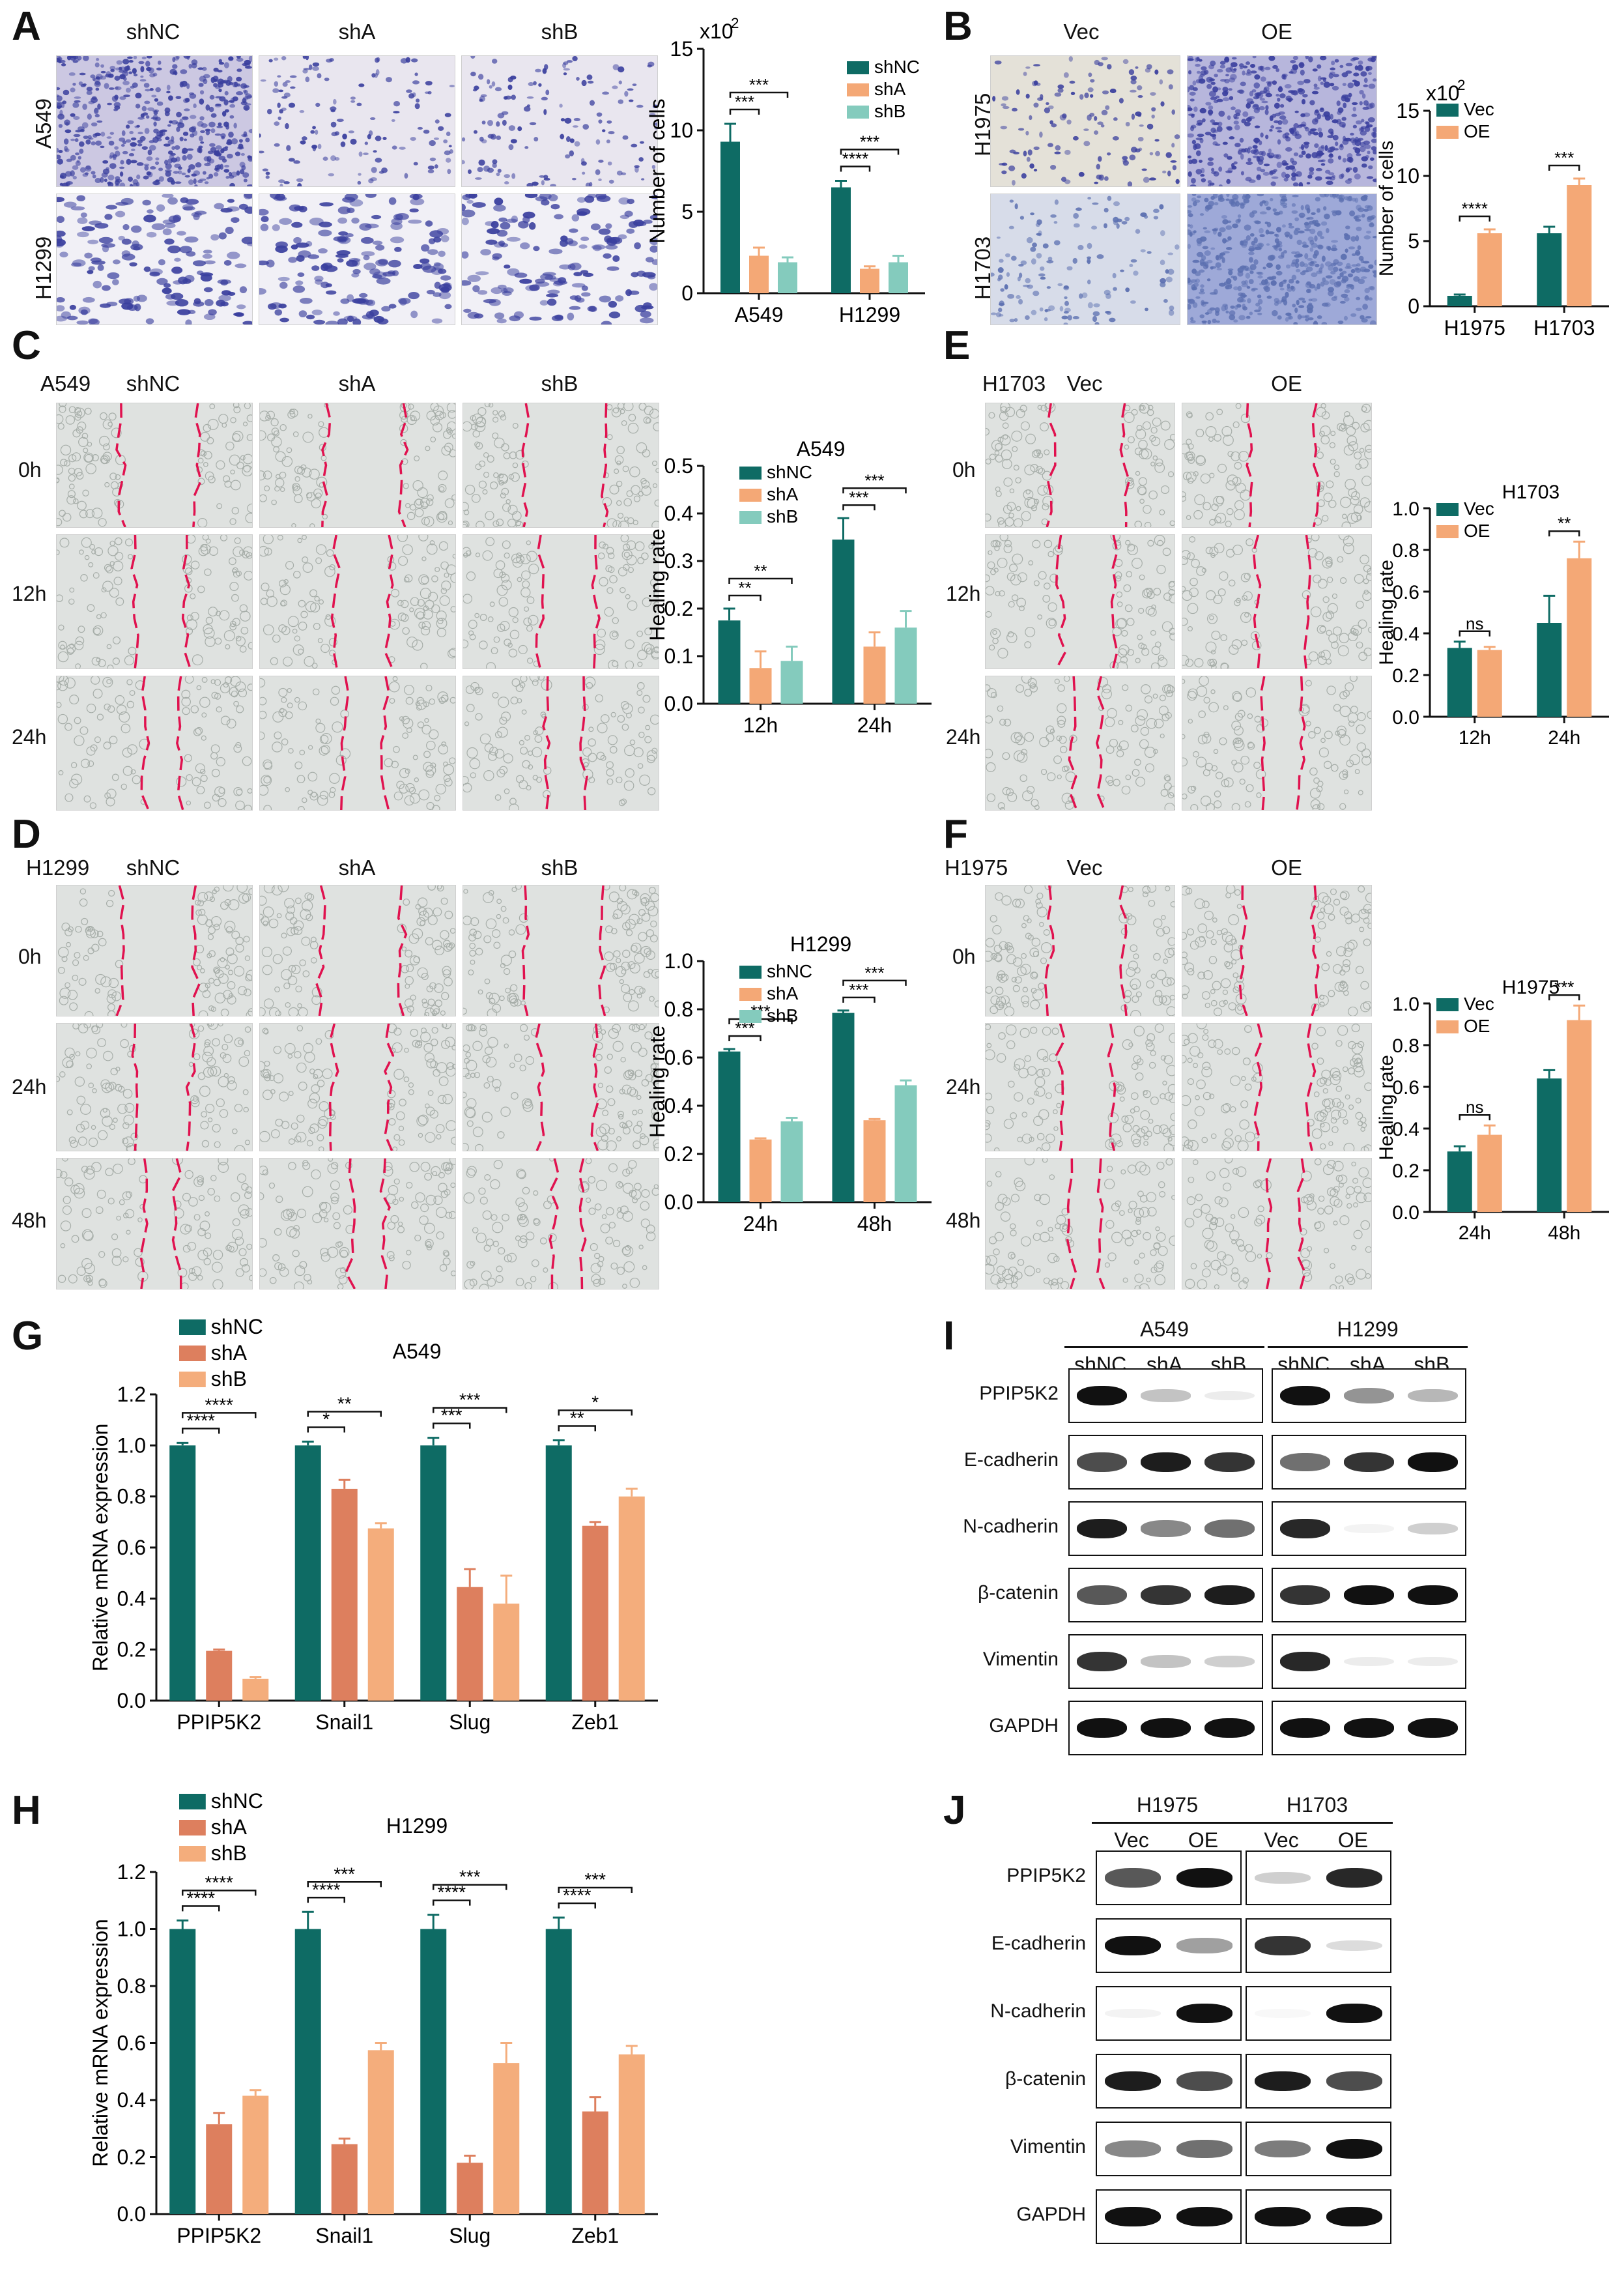 The width and height of the screenshot is (1624, 2289). Describe the element at coordinates (1277, 465) in the screenshot. I see `wound-texture` at that location.